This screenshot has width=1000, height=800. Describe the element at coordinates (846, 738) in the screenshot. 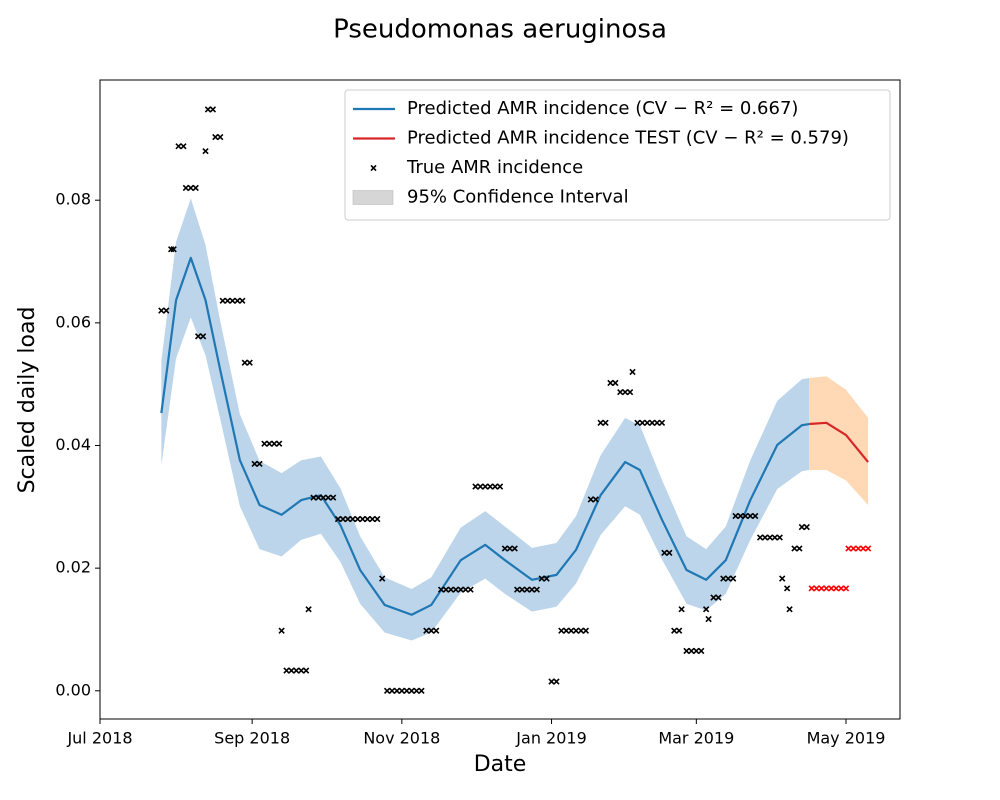

I see `x-tick-label: May 2019` at that location.